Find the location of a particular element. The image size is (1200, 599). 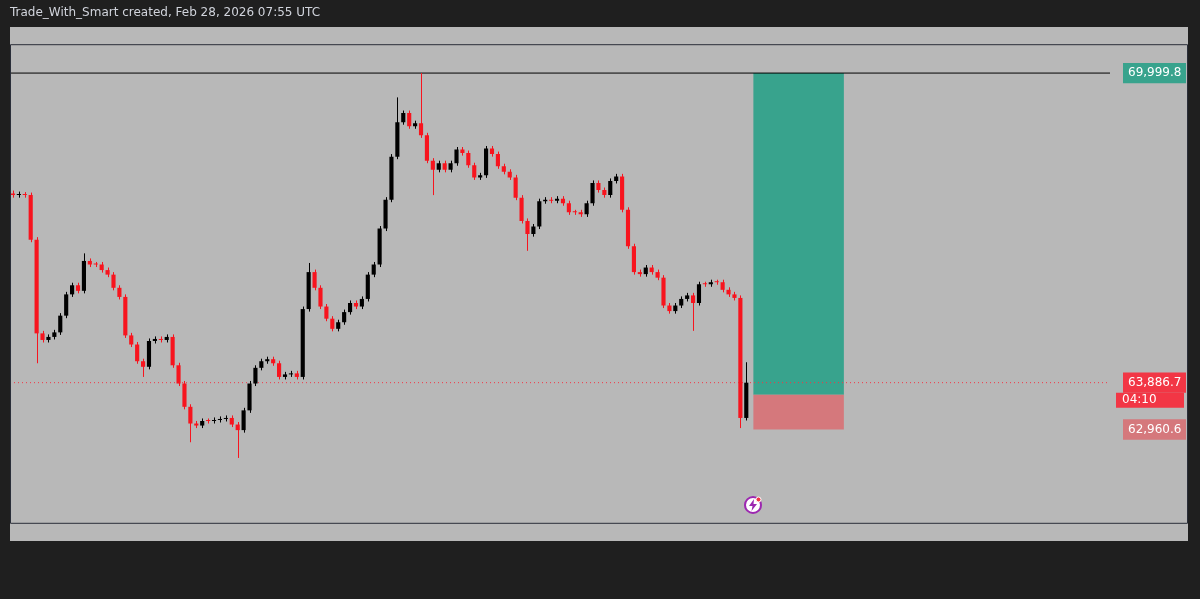

y-tick-label: 62,960.6 is located at coordinates (1155, 428).